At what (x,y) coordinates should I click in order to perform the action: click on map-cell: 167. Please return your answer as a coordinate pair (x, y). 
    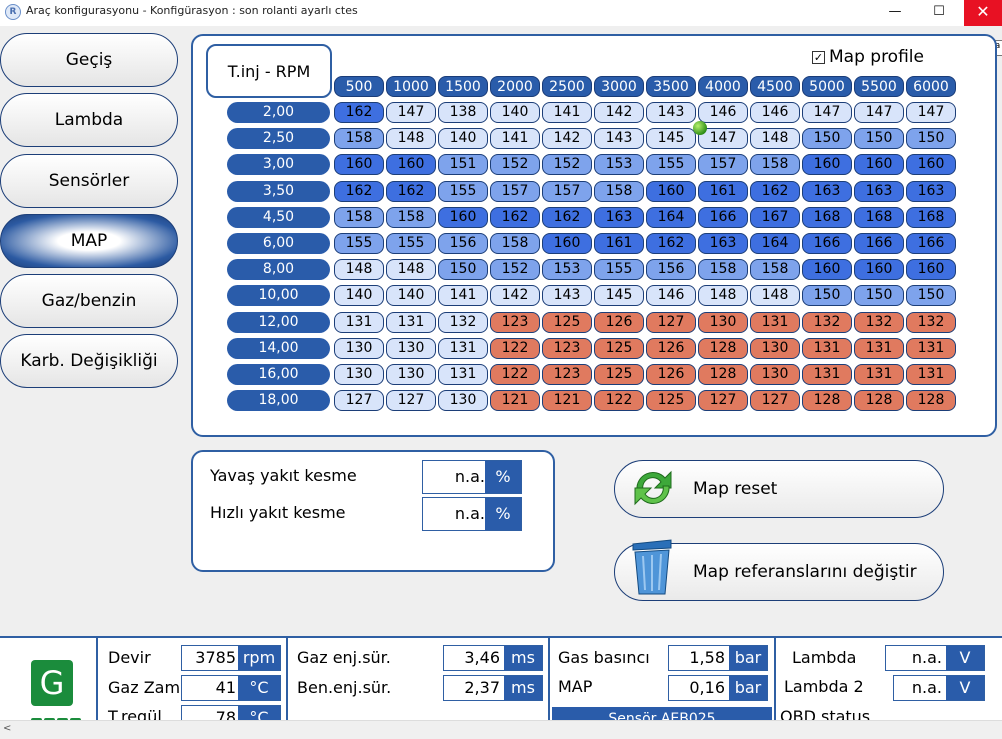
    Looking at the image, I should click on (775, 217).